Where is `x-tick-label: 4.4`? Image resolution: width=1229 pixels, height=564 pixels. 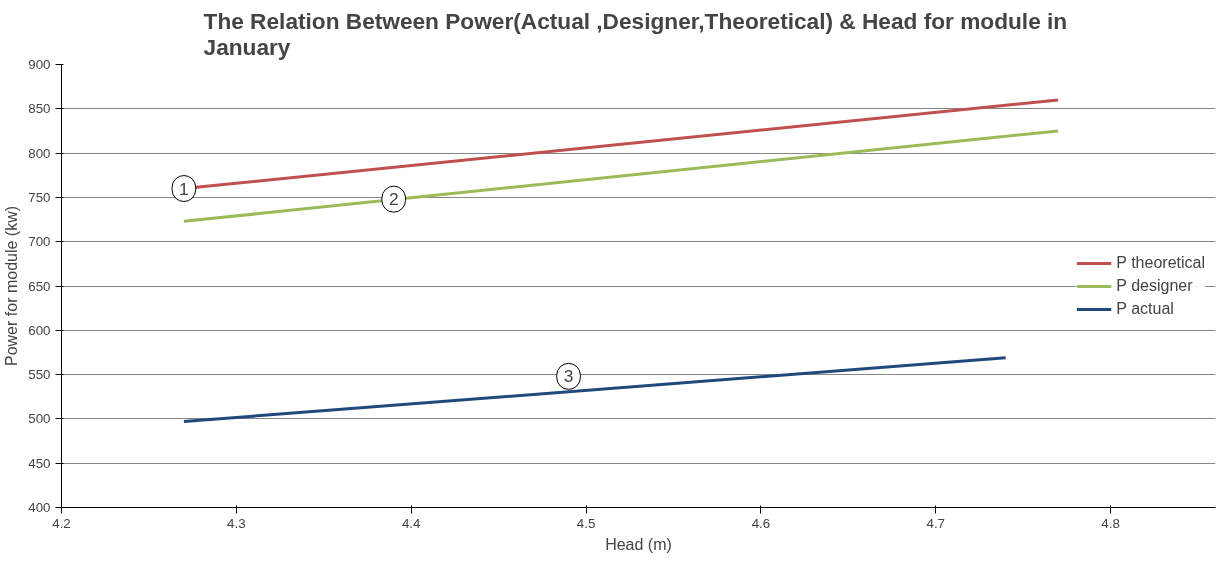 x-tick-label: 4.4 is located at coordinates (411, 523).